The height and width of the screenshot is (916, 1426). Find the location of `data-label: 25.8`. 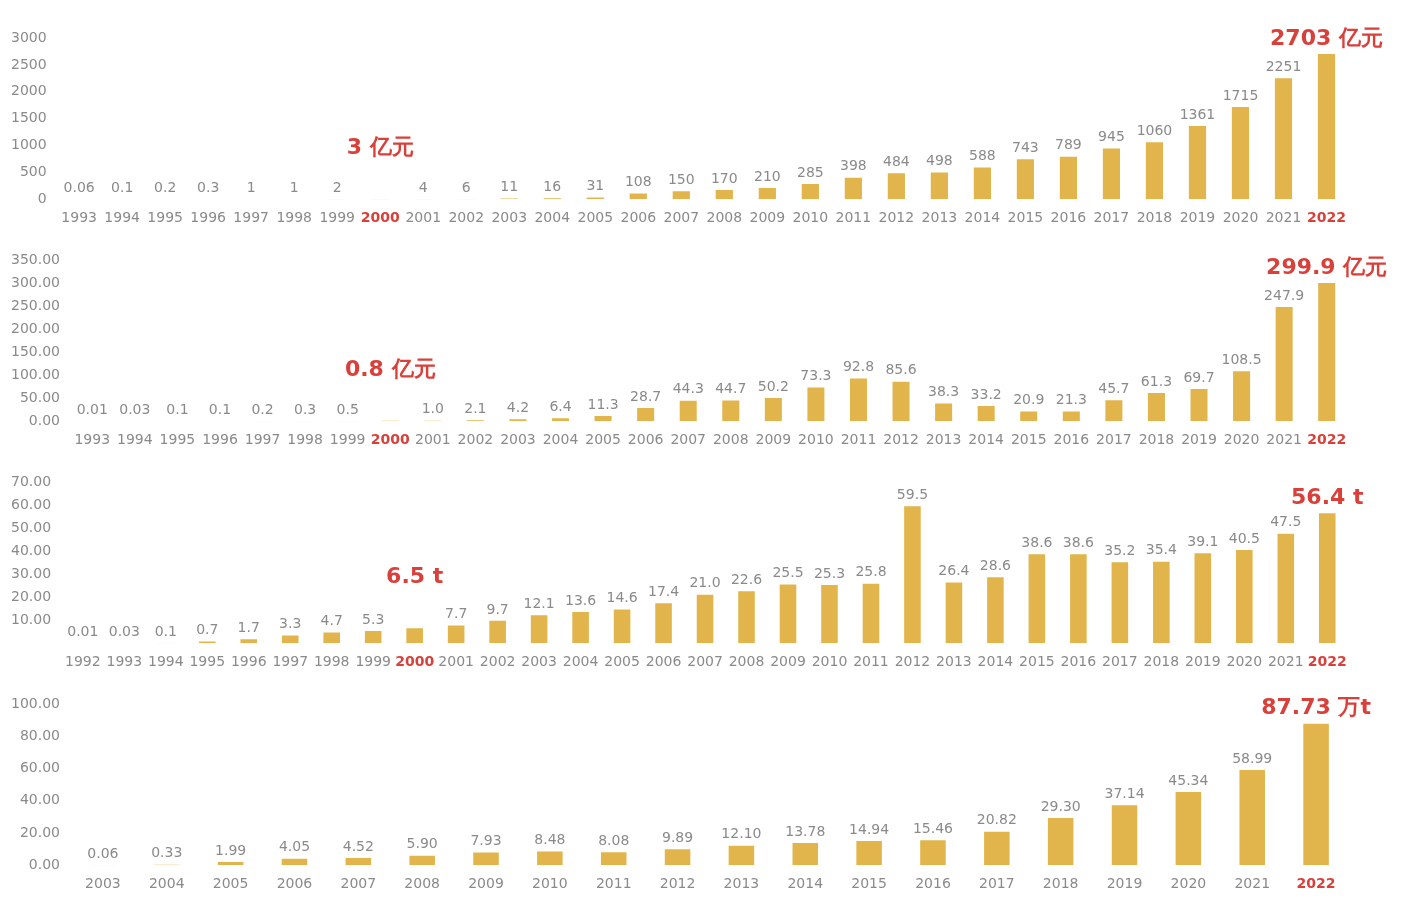

data-label: 25.8 is located at coordinates (871, 571).